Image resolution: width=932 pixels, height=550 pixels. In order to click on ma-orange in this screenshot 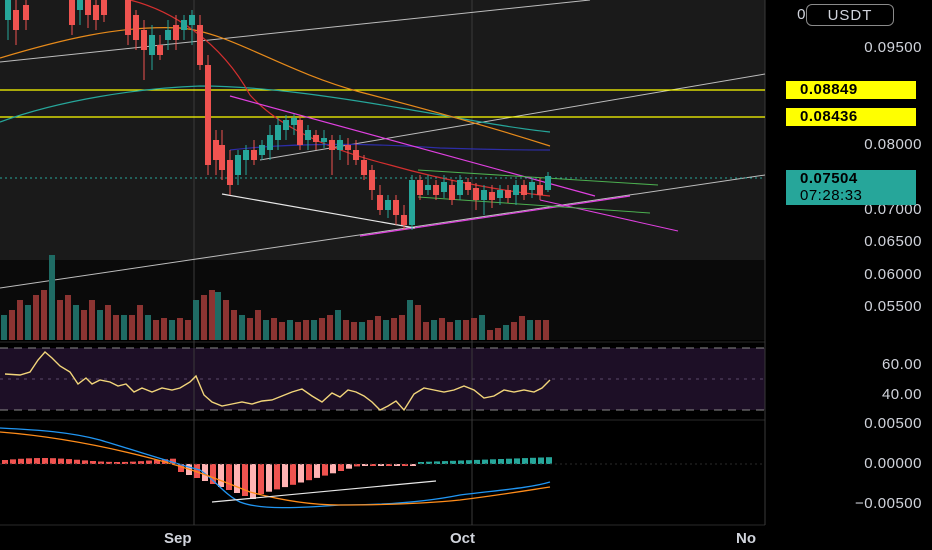, I will do `click(275, 87)`.